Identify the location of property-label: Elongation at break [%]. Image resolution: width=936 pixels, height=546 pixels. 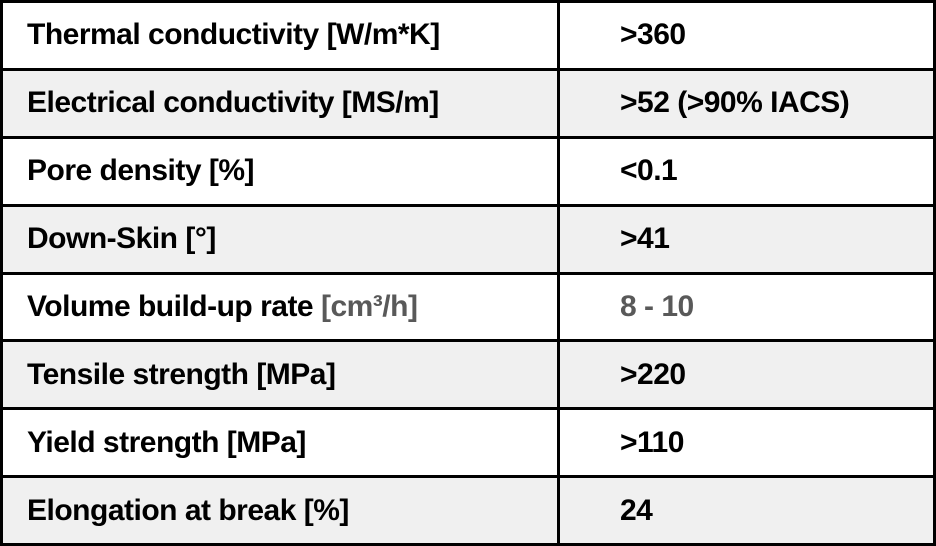
(188, 510).